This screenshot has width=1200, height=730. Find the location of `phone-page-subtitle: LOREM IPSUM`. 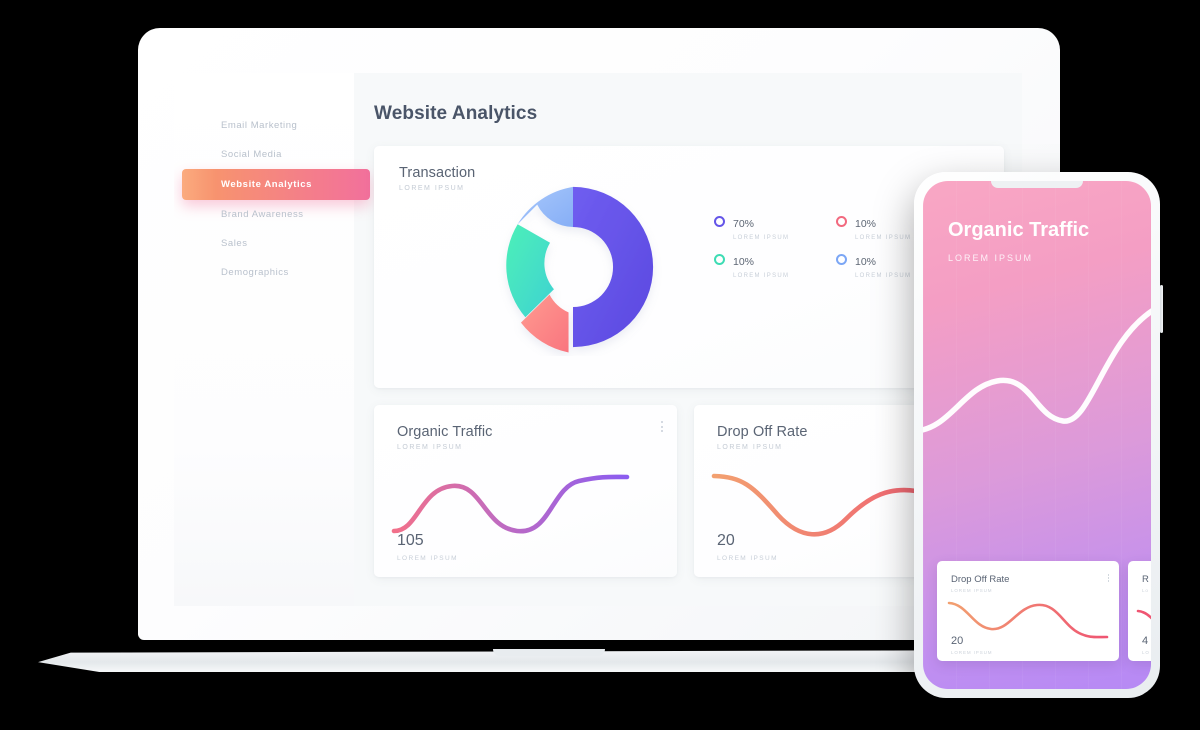

phone-page-subtitle: LOREM IPSUM is located at coordinates (991, 258).